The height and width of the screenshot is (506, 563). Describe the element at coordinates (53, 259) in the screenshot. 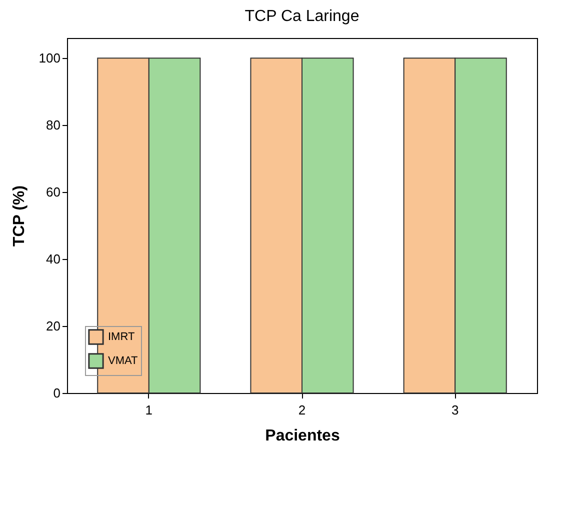

I see `y-tick-label: 40` at that location.